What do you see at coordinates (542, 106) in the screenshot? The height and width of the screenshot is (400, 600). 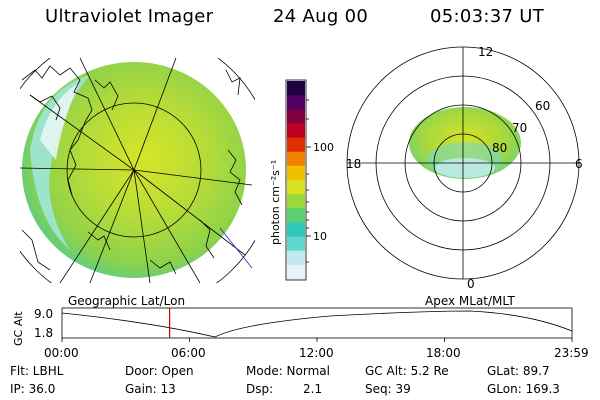 I see `lat-label-60: 60` at bounding box center [542, 106].